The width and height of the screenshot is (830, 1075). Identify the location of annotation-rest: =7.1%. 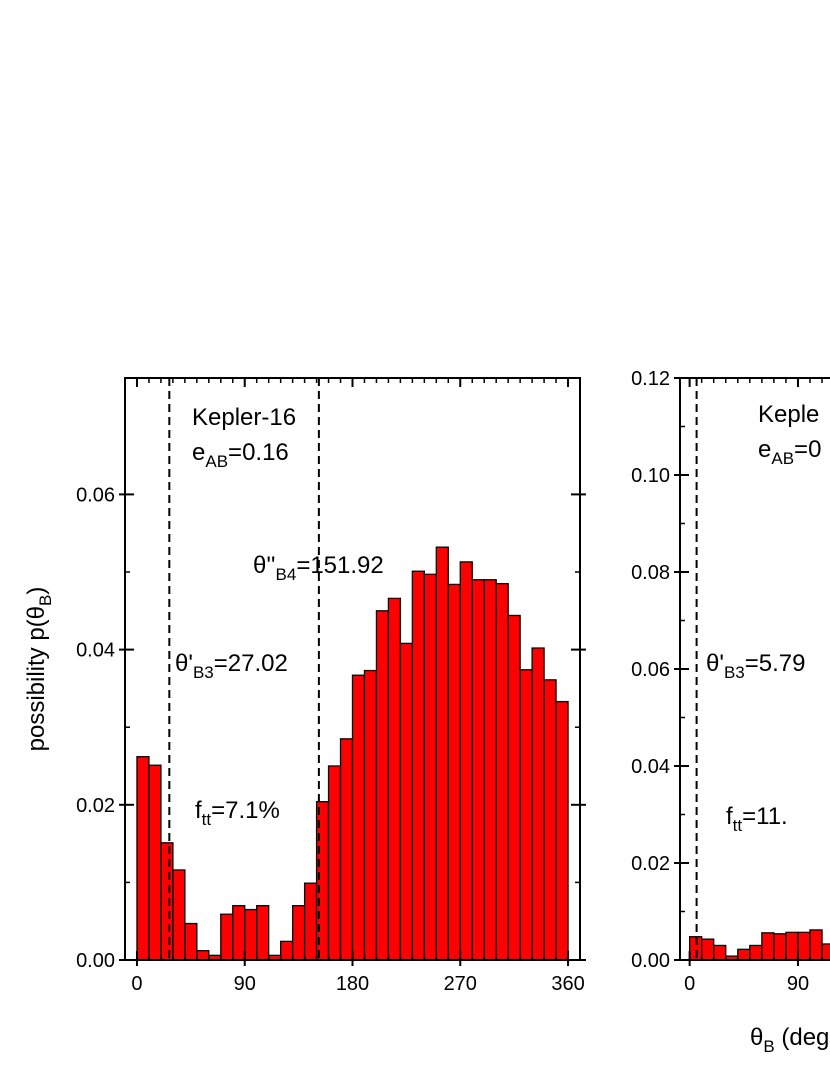
(245, 810).